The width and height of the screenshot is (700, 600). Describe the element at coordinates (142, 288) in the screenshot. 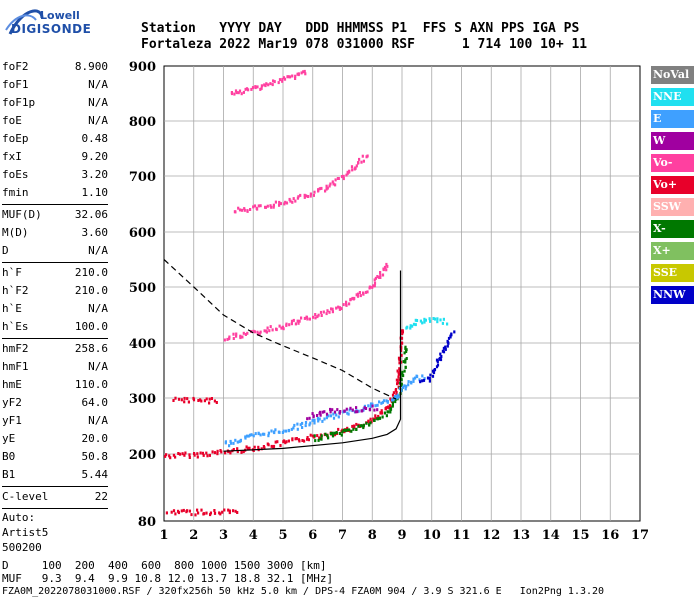

I see `y-tick-label: 500` at that location.